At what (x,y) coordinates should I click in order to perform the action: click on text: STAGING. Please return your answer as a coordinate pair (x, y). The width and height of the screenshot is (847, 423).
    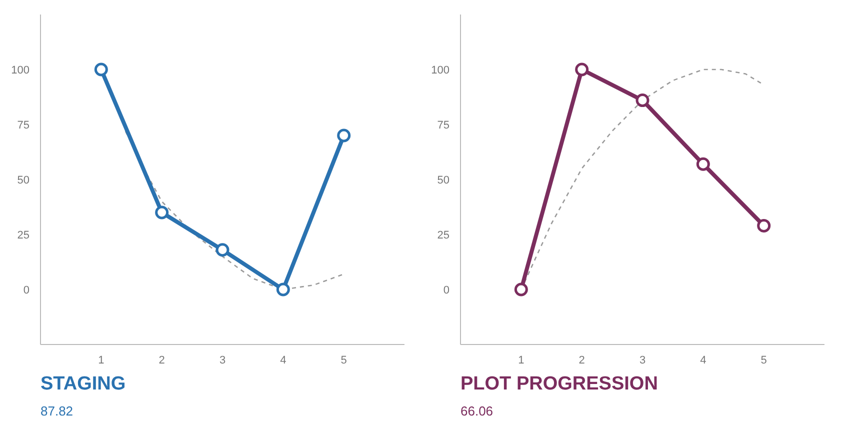
    Looking at the image, I should click on (83, 384).